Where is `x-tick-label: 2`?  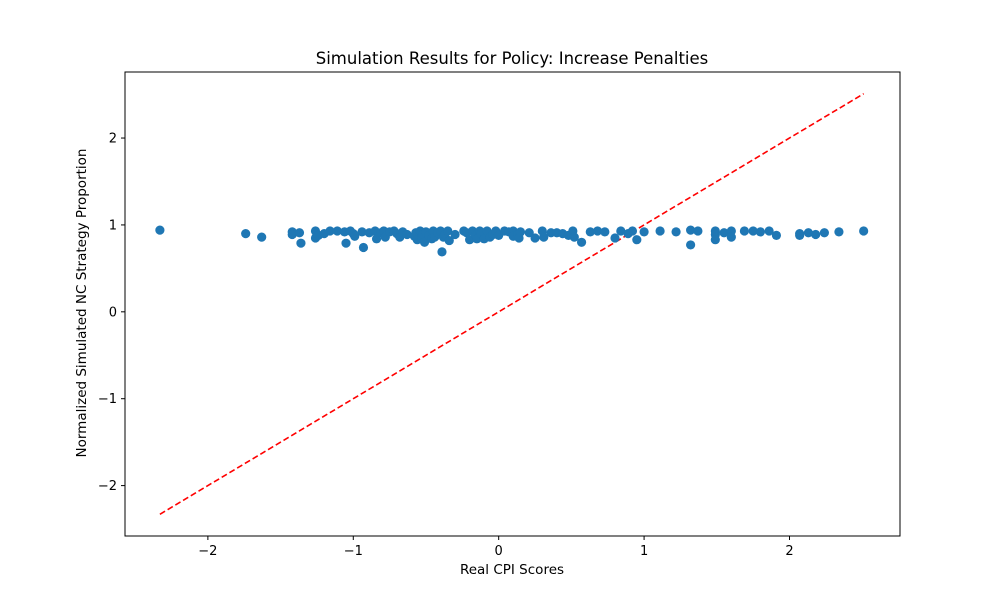 x-tick-label: 2 is located at coordinates (789, 551).